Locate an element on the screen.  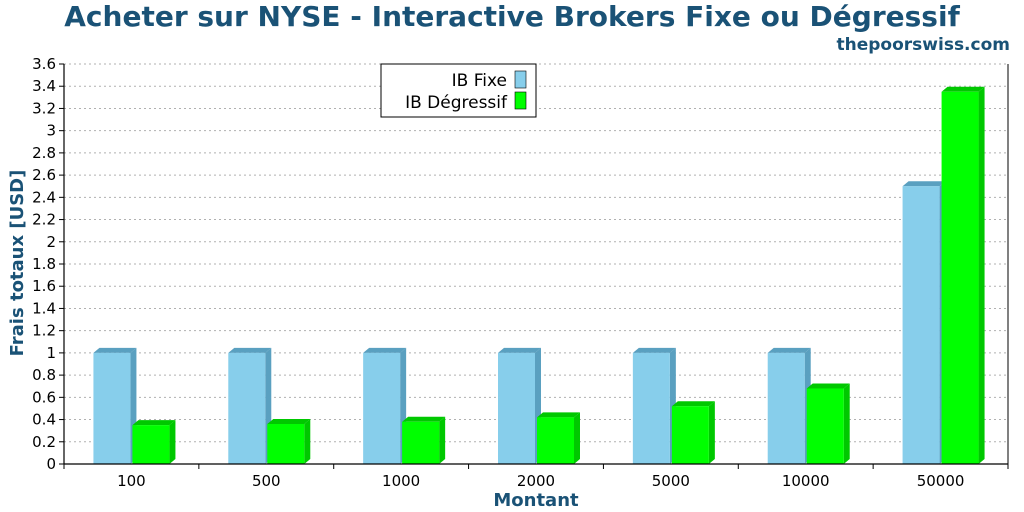
legend-label-ib-degressif: IB Dégressif is located at coordinates (456, 103).